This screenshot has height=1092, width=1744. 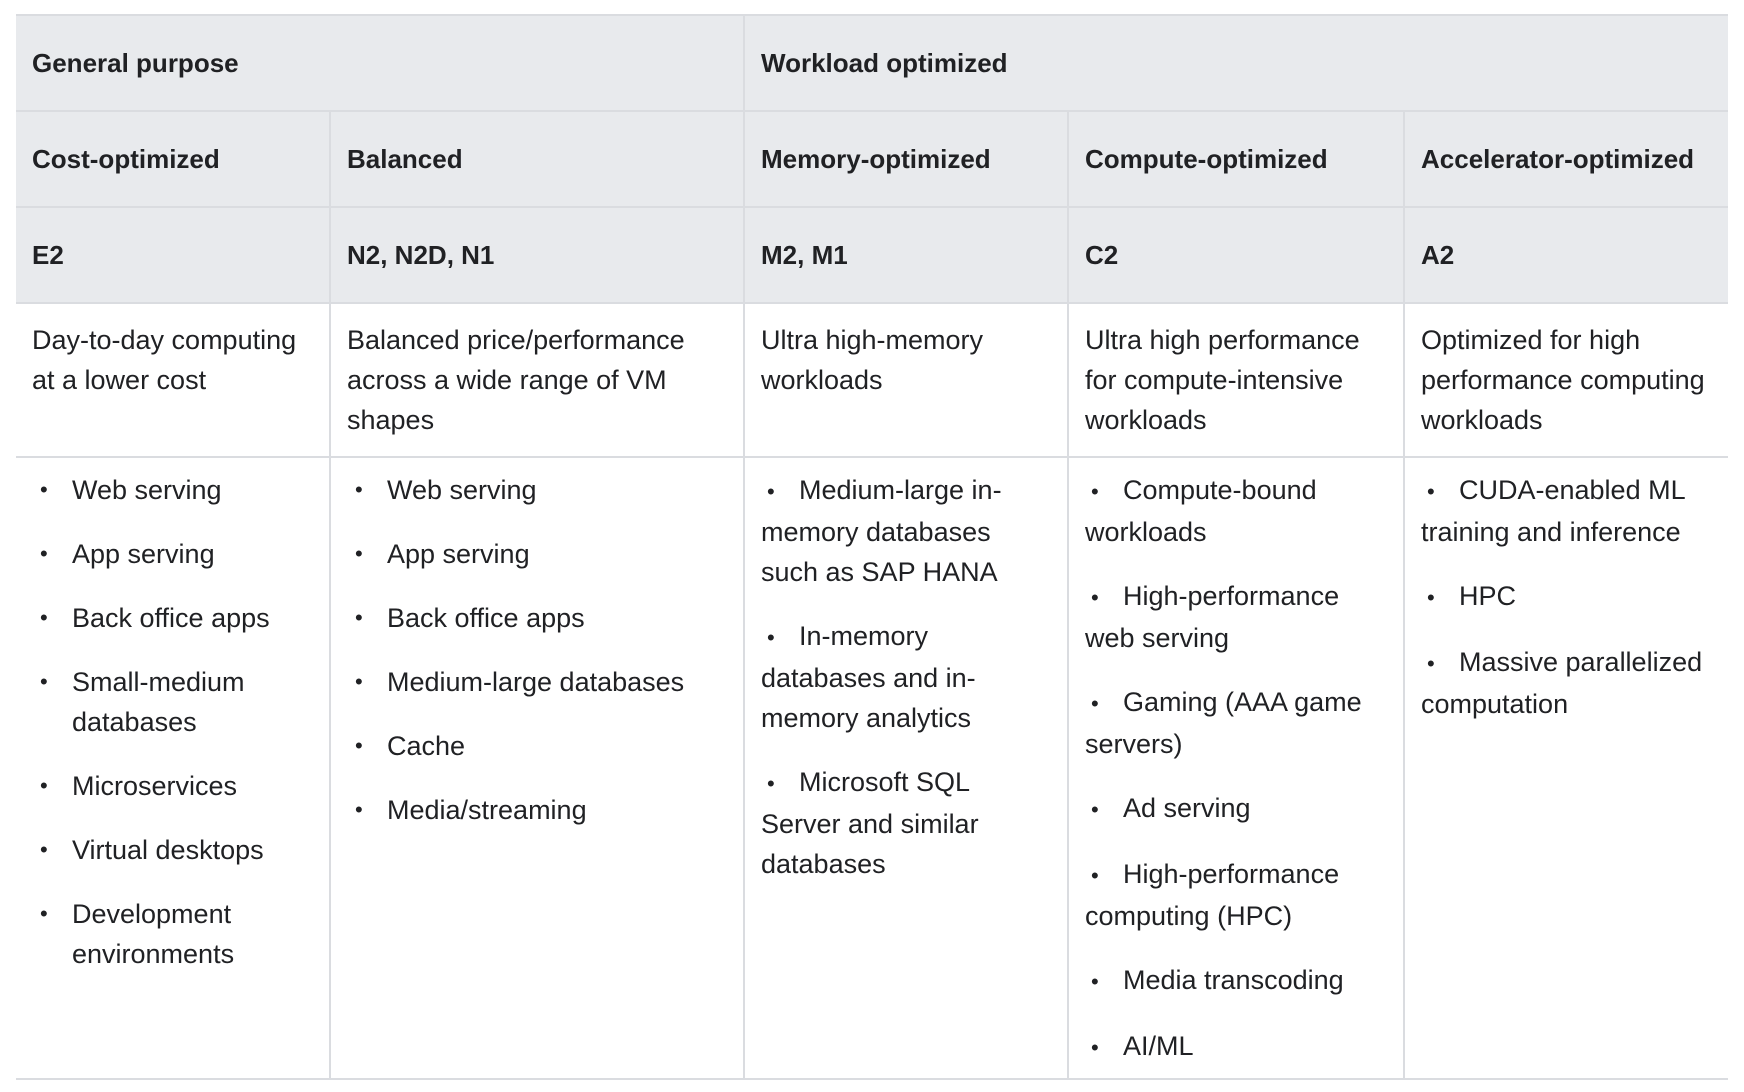 I want to click on description-cost-optimized: Day-to-day computing at a lower cost, so click(x=173, y=380).